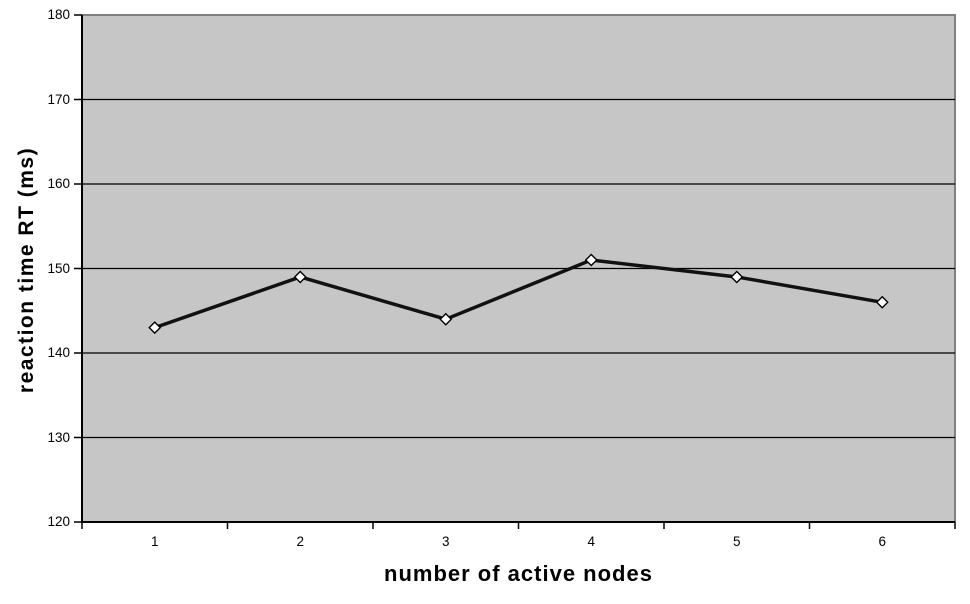  What do you see at coordinates (58, 14) in the screenshot?
I see `y-tick-label: 180` at bounding box center [58, 14].